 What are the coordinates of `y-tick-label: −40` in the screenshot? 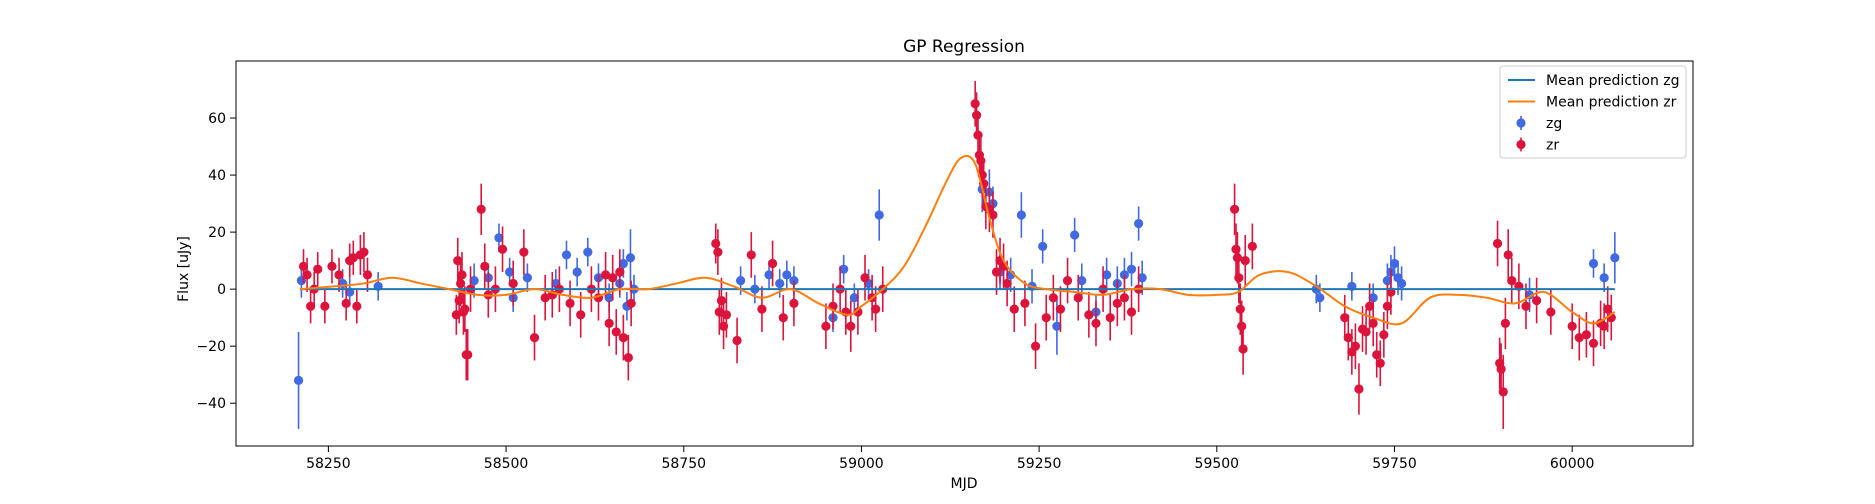 It's located at (211, 404).